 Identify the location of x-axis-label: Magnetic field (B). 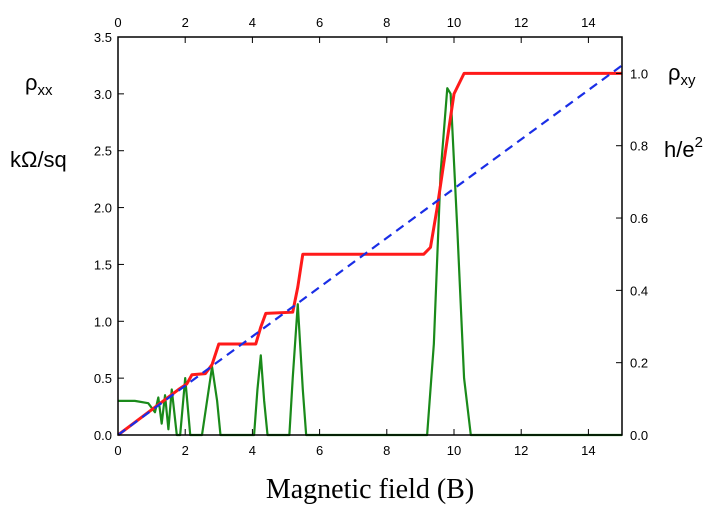
(370, 489).